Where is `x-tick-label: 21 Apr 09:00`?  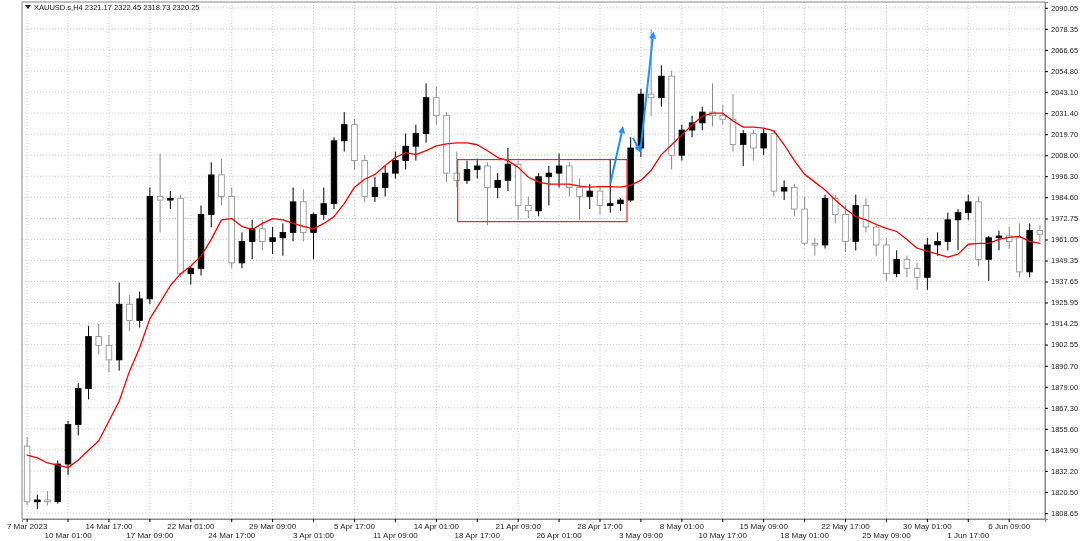 x-tick-label: 21 Apr 09:00 is located at coordinates (518, 526).